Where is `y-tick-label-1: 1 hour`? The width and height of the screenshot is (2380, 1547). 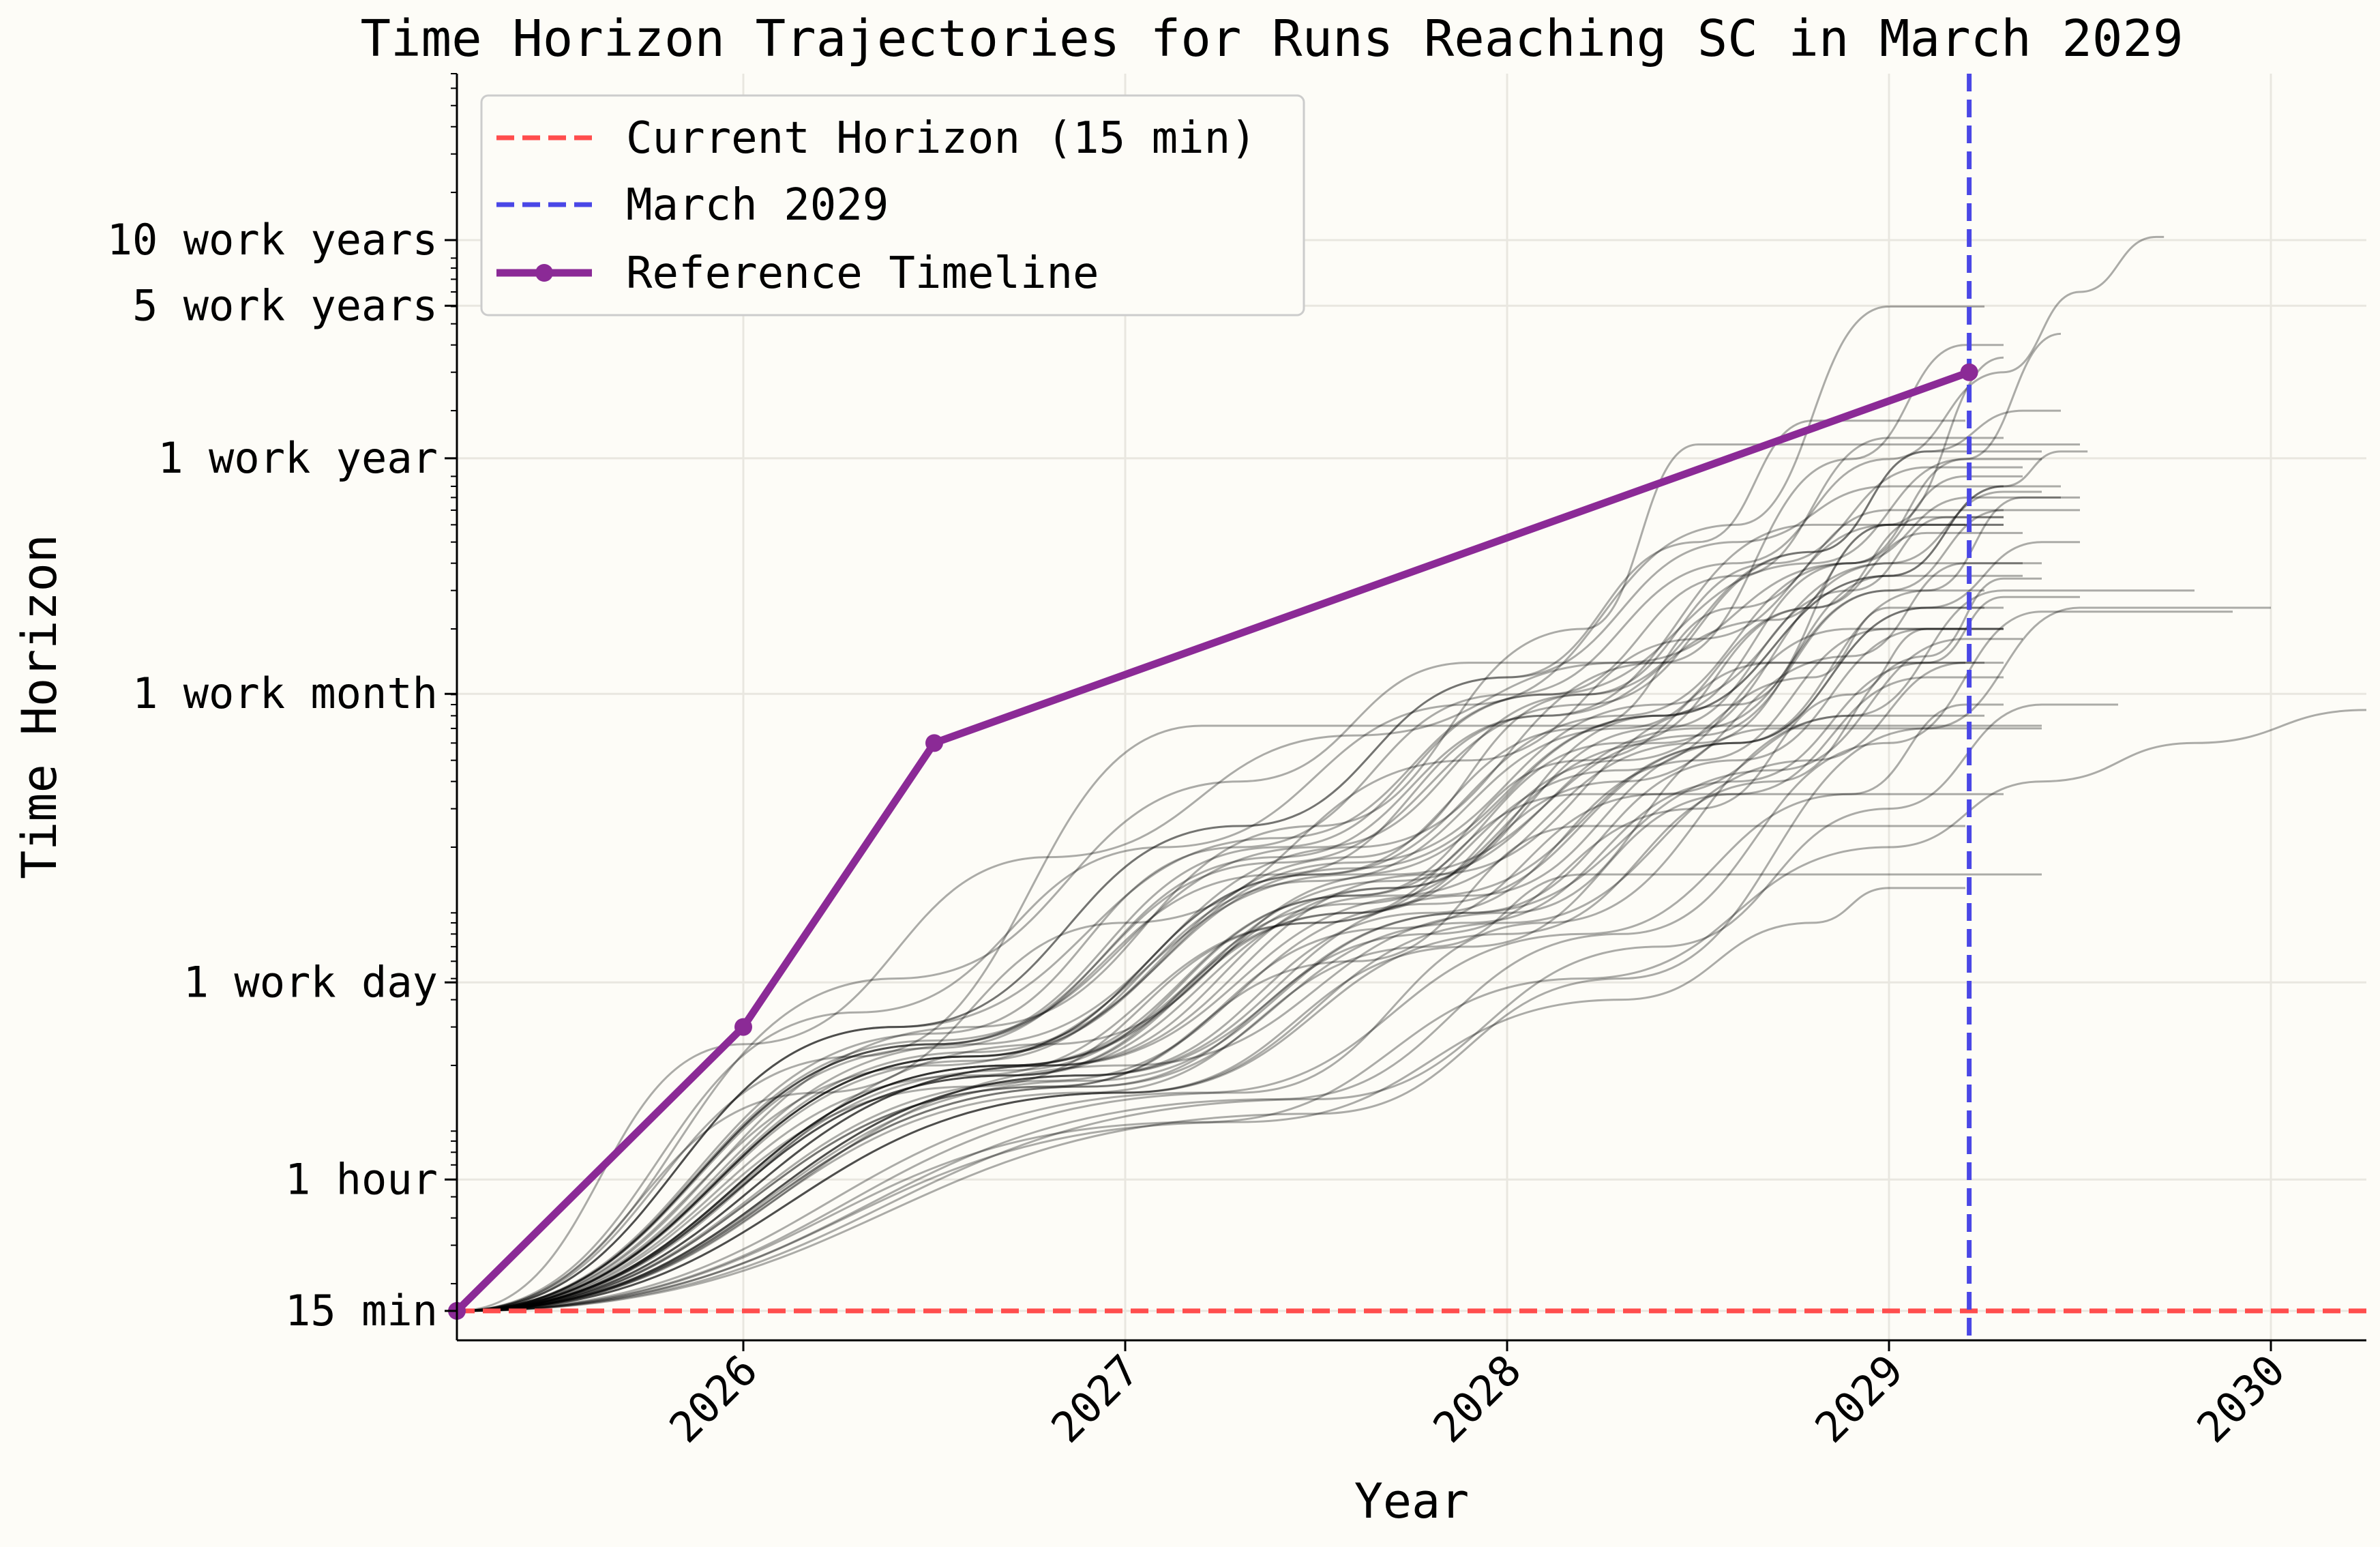
y-tick-label-1: 1 hour is located at coordinates (361, 1179).